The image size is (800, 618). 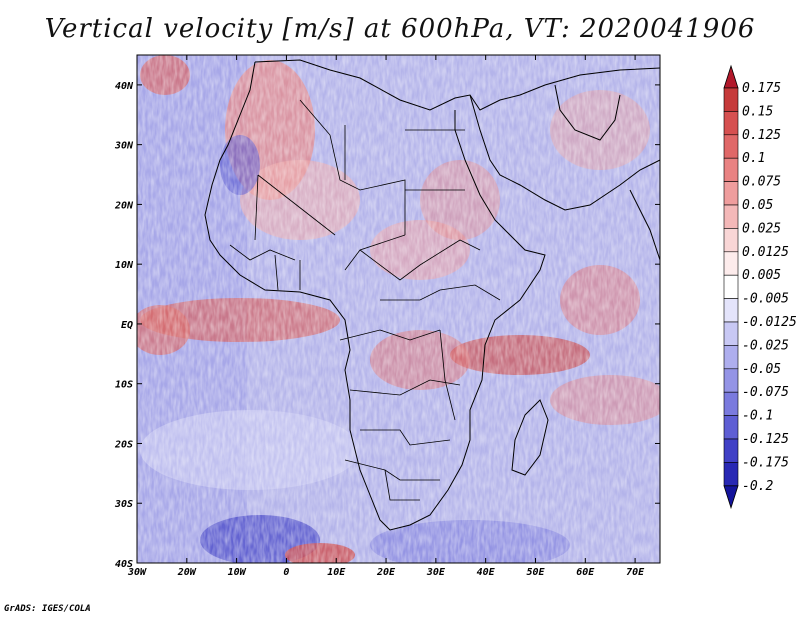 What do you see at coordinates (237, 572) in the screenshot?
I see `lon-tick-label: 10W` at bounding box center [237, 572].